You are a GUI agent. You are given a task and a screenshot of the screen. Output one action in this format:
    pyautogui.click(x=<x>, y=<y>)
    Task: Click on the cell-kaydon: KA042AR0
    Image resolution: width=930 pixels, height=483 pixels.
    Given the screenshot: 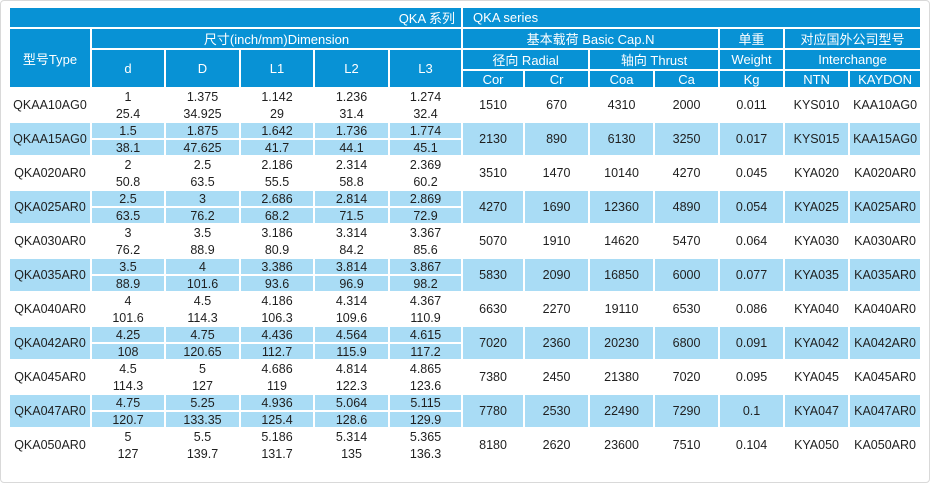 What is the action you would take?
    pyautogui.click(x=885, y=343)
    